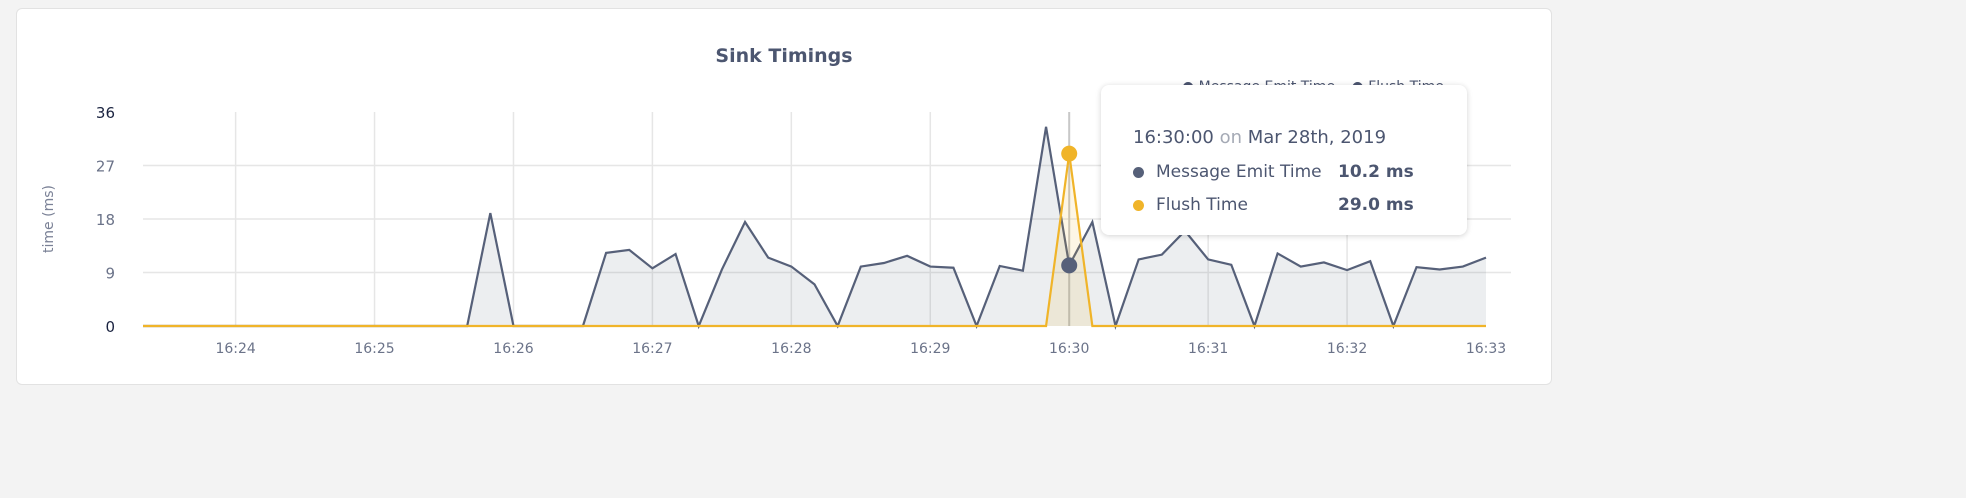  I want to click on chart-title: Sink Timings, so click(784, 56).